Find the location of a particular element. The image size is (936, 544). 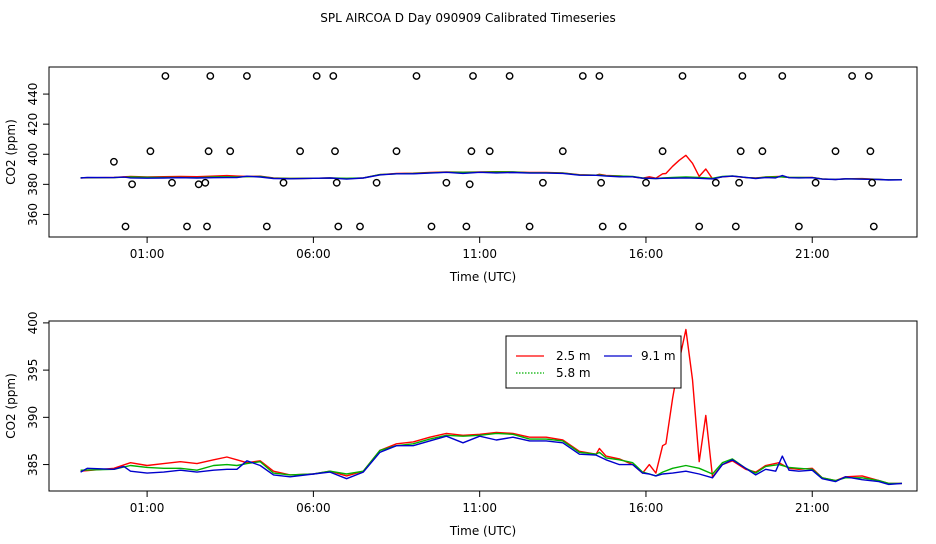

legend-label-2-5m: 2.5 m is located at coordinates (573, 356).